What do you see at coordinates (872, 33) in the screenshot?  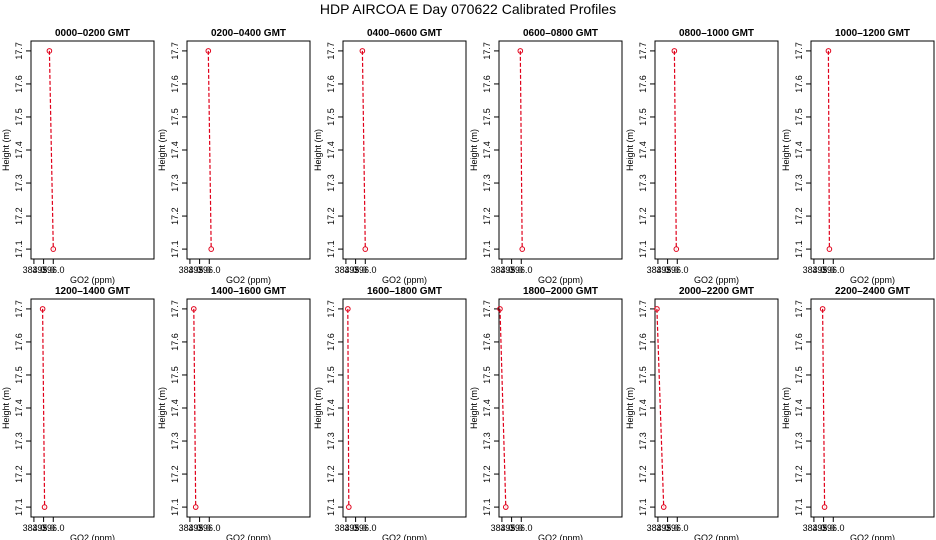 I see `panel-title: 1000–1200 GMT` at bounding box center [872, 33].